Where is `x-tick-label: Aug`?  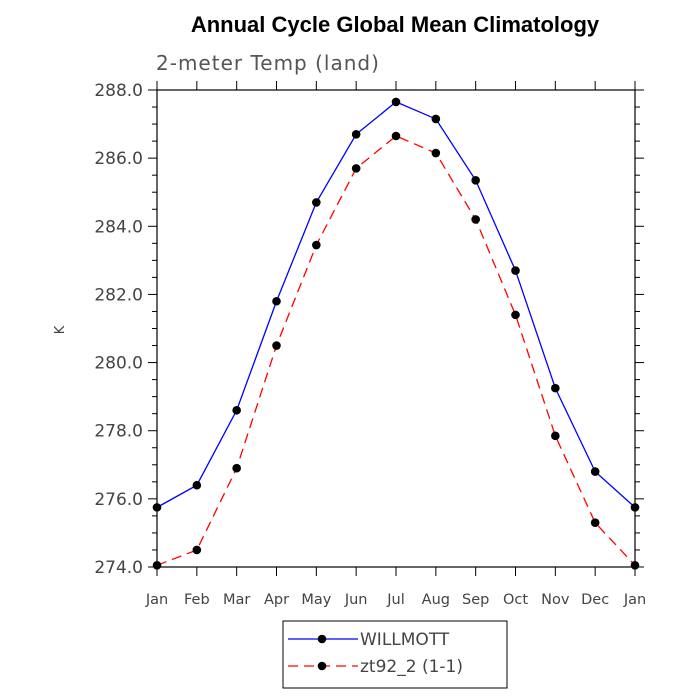 x-tick-label: Aug is located at coordinates (436, 600).